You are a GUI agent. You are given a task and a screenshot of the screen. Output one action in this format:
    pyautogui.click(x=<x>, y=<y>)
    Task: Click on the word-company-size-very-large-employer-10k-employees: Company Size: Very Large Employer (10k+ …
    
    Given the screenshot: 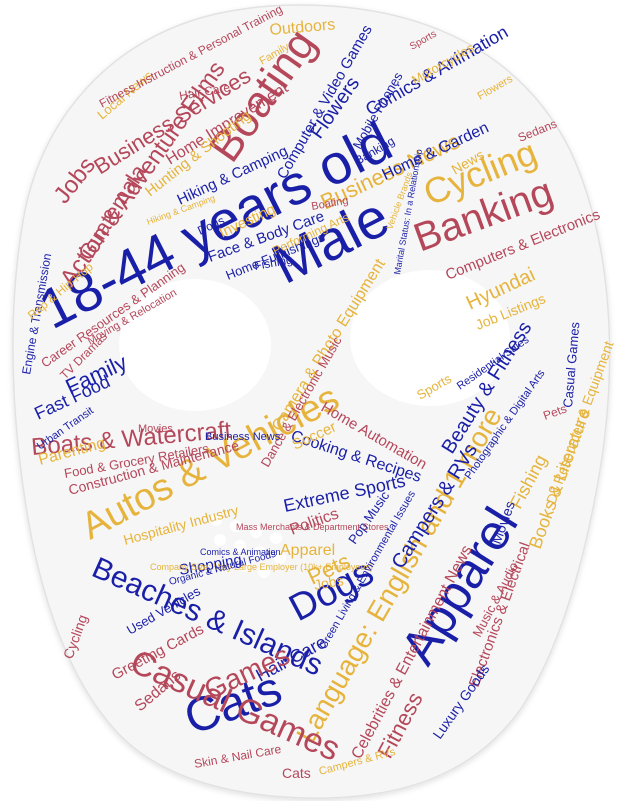 What is the action you would take?
    pyautogui.click(x=261, y=567)
    